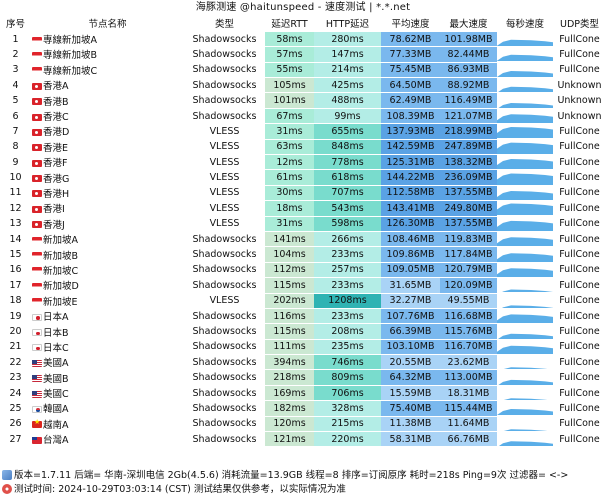  What do you see at coordinates (7, 488) in the screenshot?
I see `clock-icon` at bounding box center [7, 488].